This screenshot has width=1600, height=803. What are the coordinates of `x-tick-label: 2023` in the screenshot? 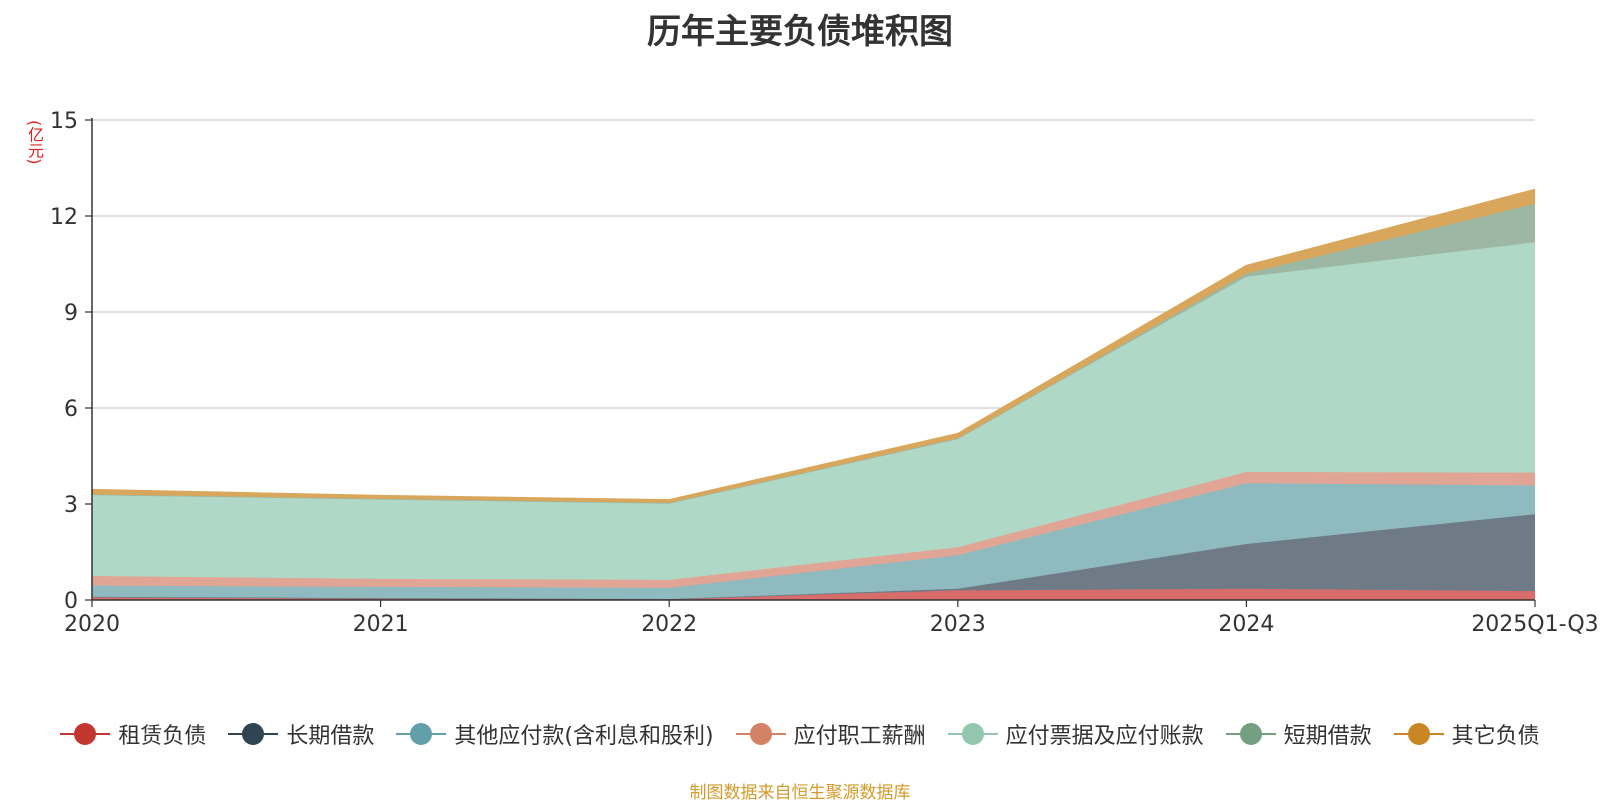 It's located at (958, 624).